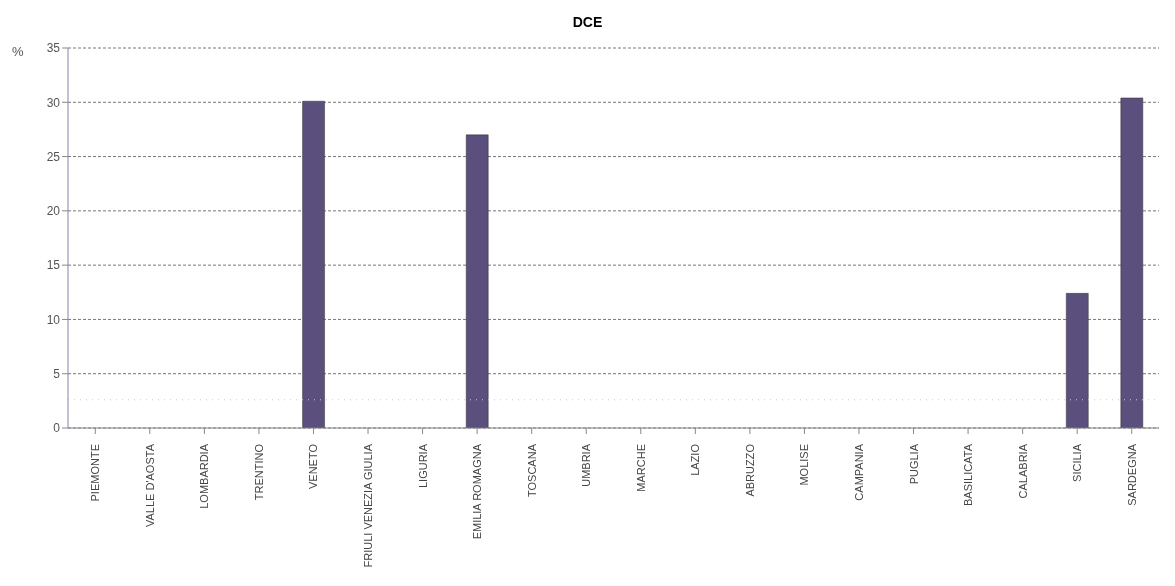 Image resolution: width=1175 pixels, height=586 pixels. Describe the element at coordinates (1022, 471) in the screenshot. I see `x-tick-label: CALABRIA` at that location.